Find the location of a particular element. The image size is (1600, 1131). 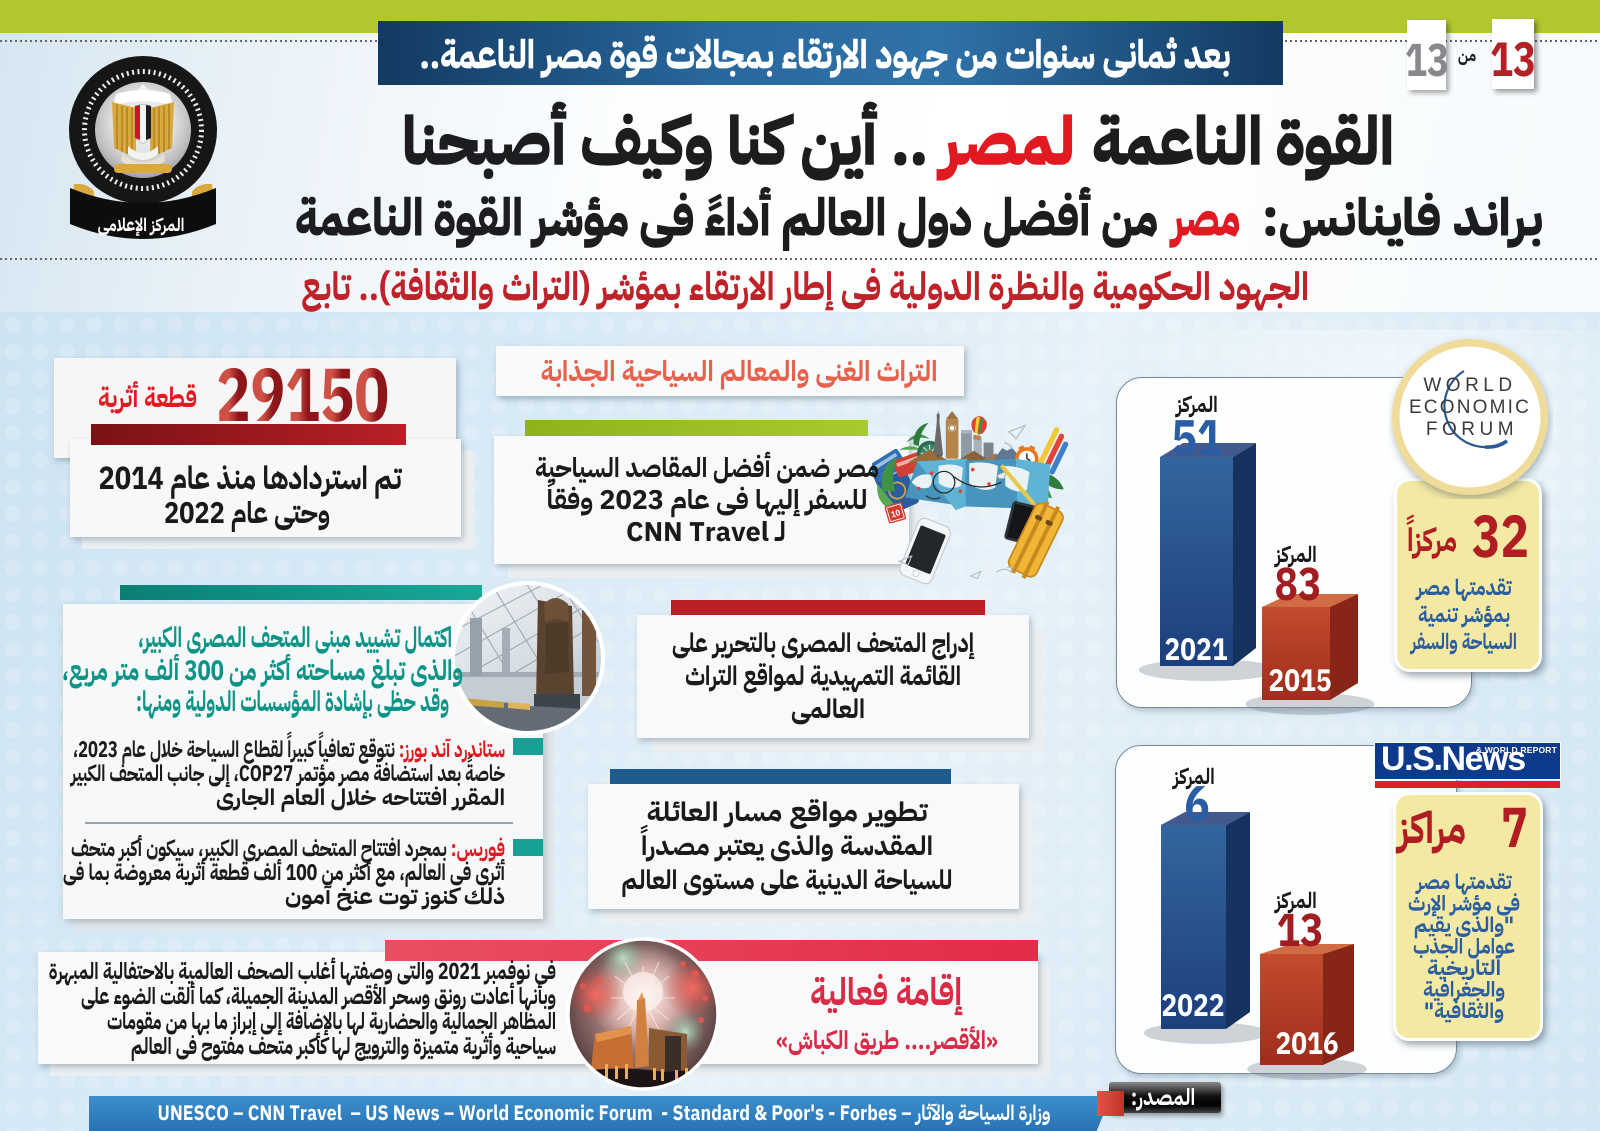

svg-text: WORLD is located at coordinates (1469, 385).